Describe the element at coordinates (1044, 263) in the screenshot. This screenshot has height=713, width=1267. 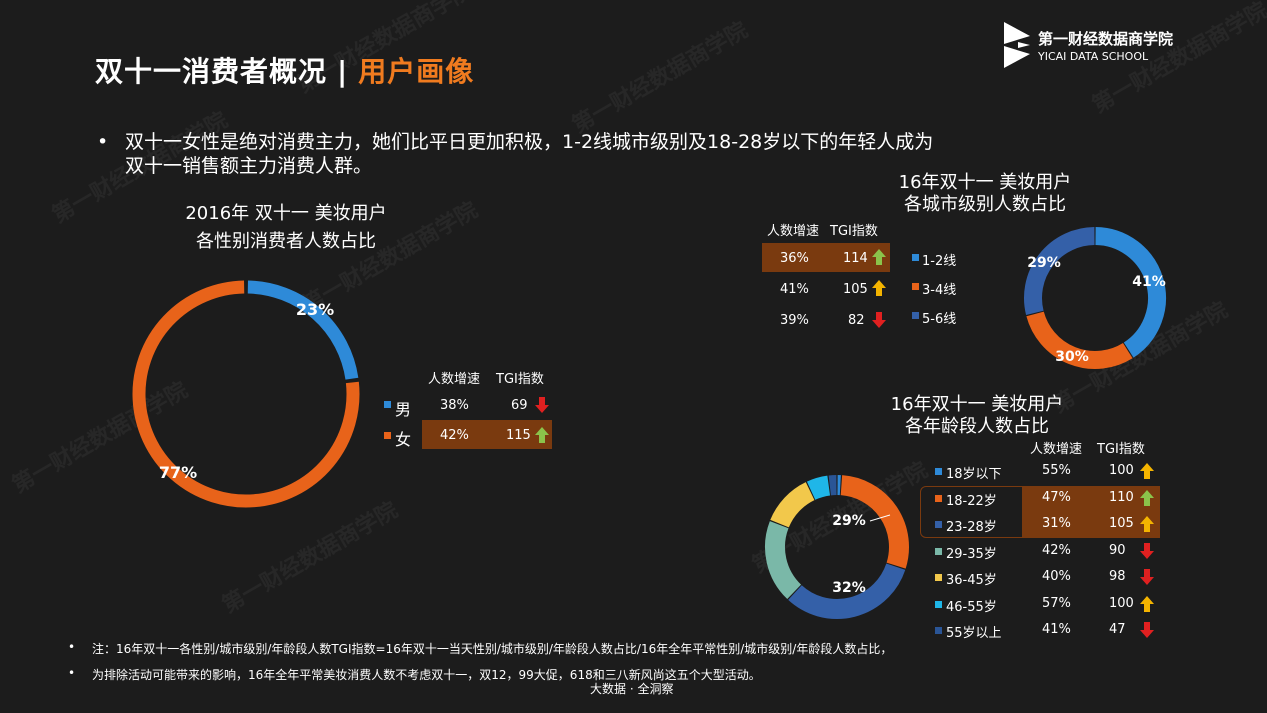
I see `donut-label-2: 29%` at that location.